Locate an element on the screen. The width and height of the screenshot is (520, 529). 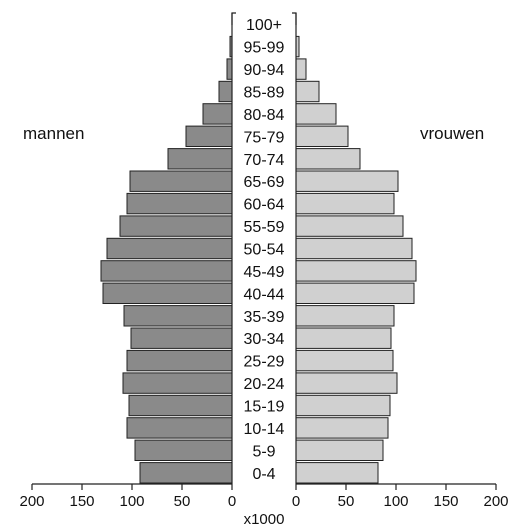
age-label-40-44: 40-44 is located at coordinates (264, 294).